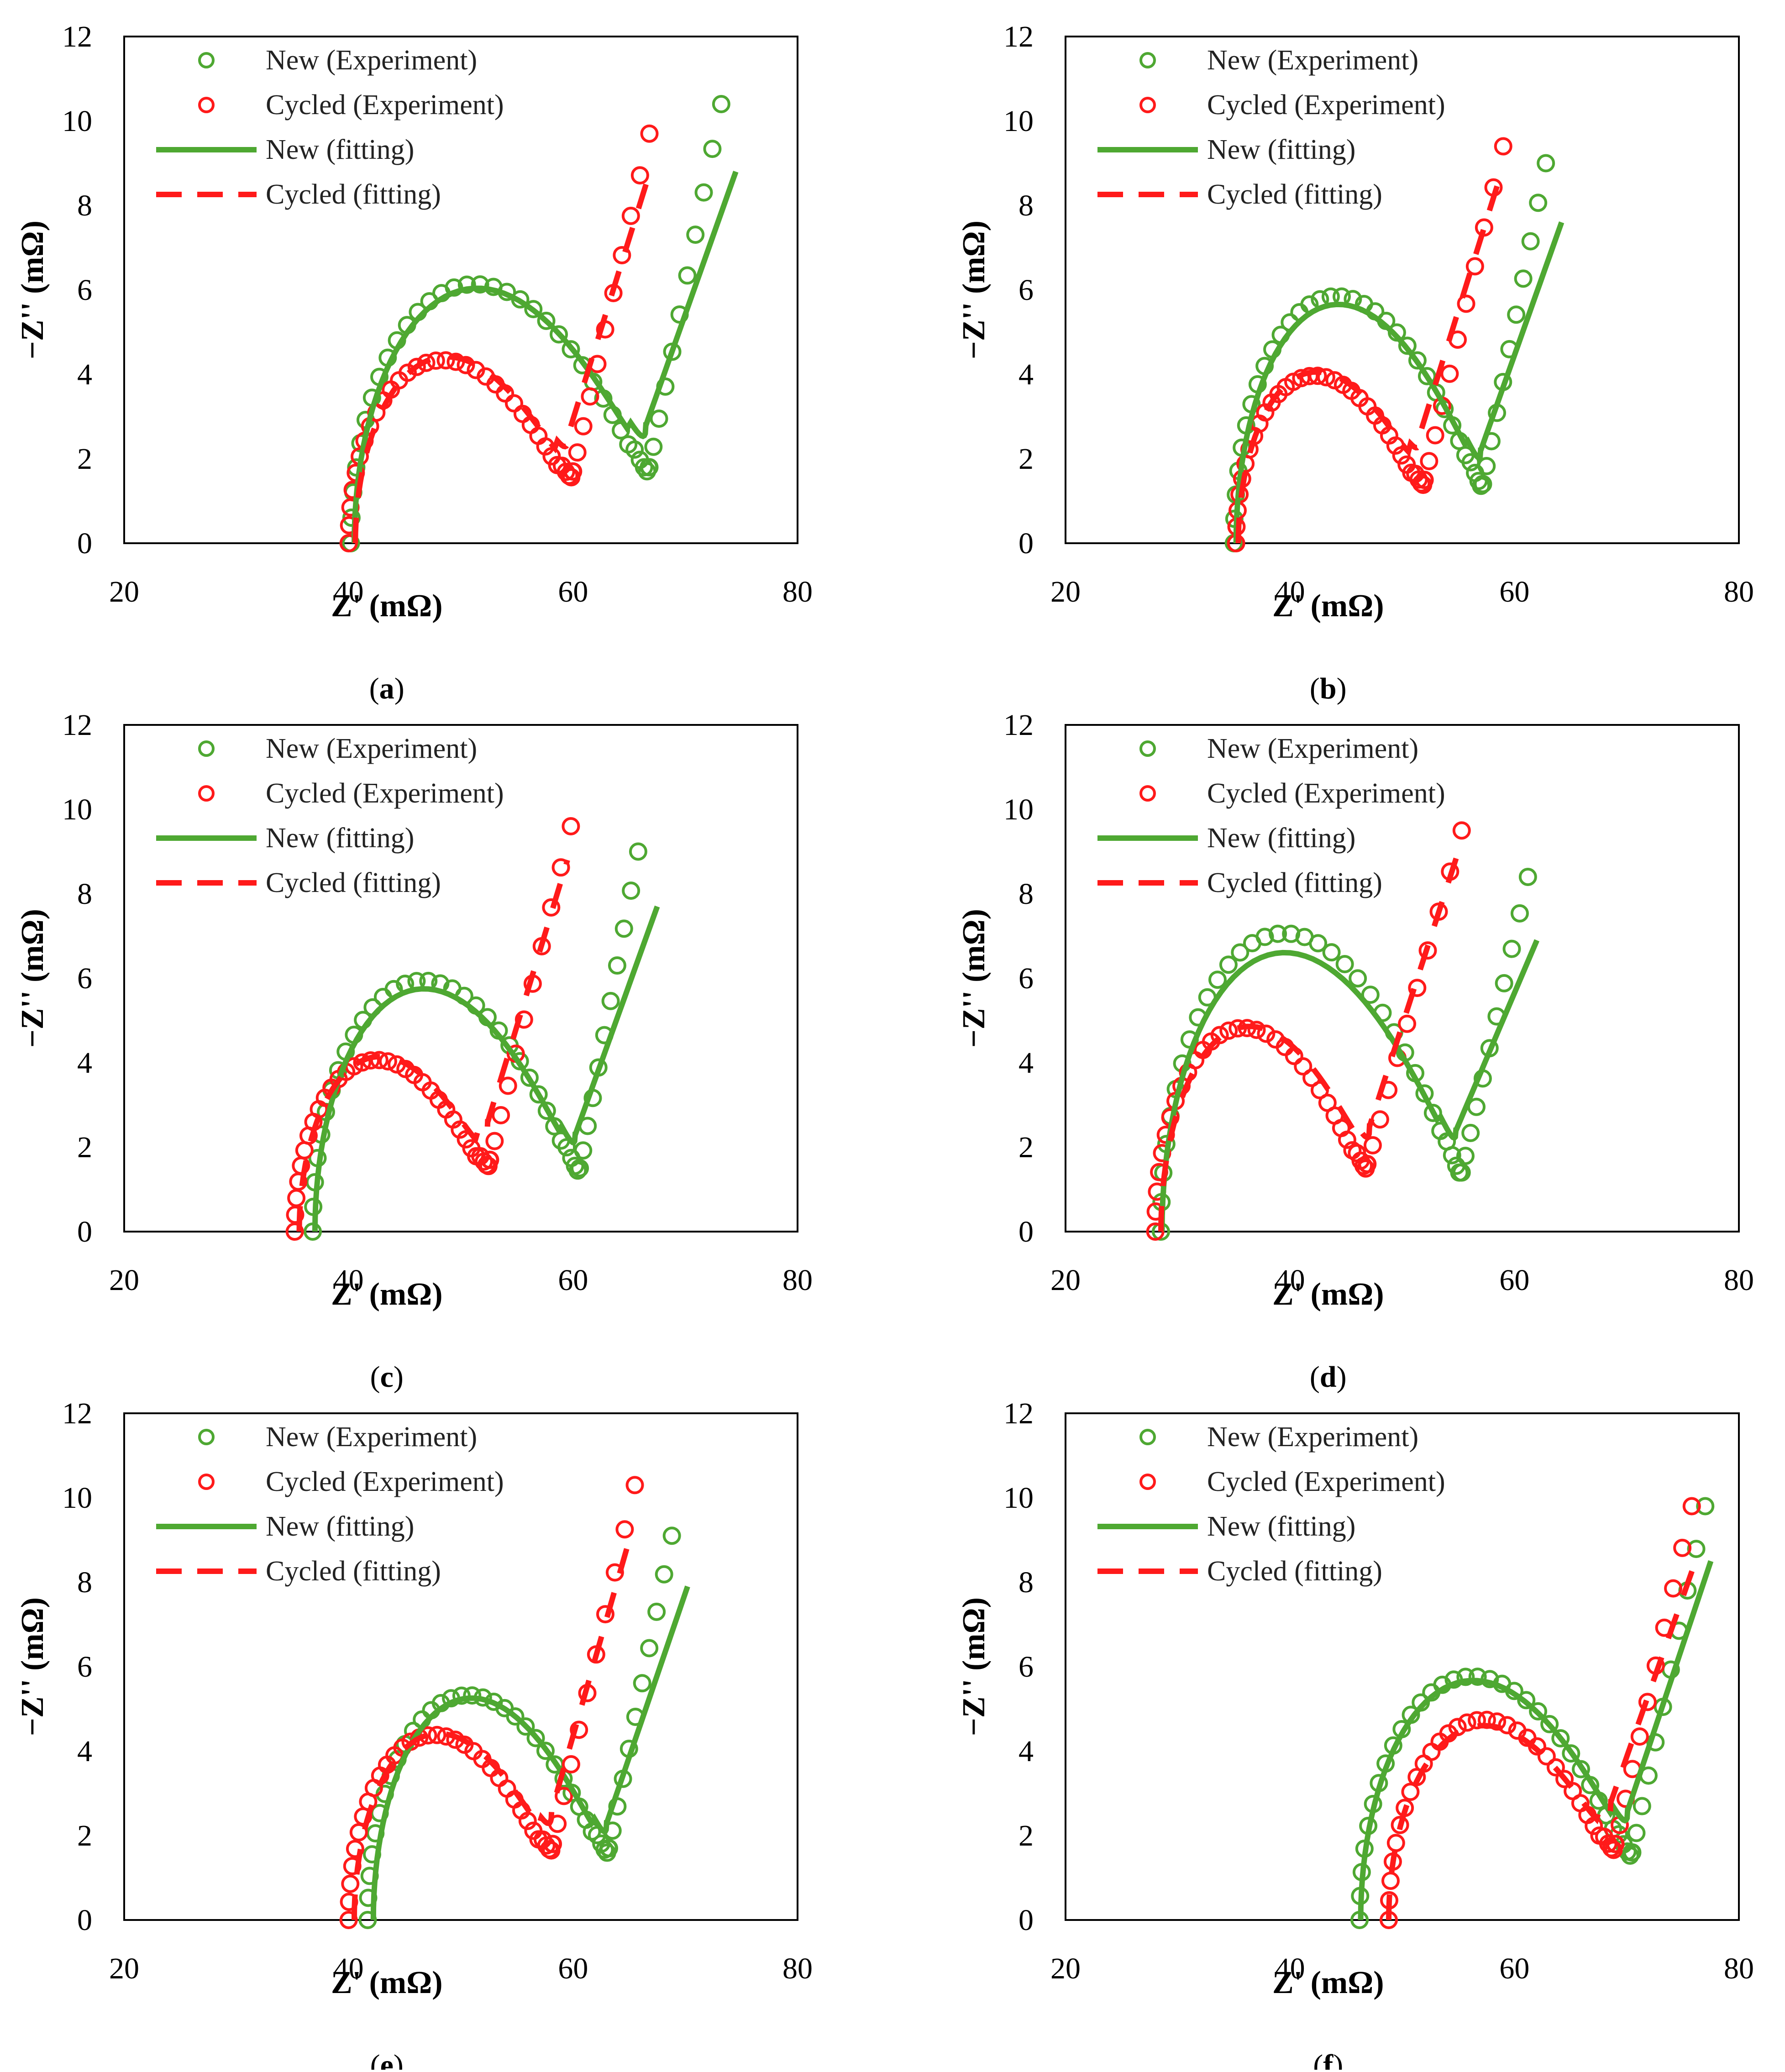 This screenshot has width=1785, height=2072. Describe the element at coordinates (387, 1377) in the screenshot. I see `panel-caption: (c)` at that location.